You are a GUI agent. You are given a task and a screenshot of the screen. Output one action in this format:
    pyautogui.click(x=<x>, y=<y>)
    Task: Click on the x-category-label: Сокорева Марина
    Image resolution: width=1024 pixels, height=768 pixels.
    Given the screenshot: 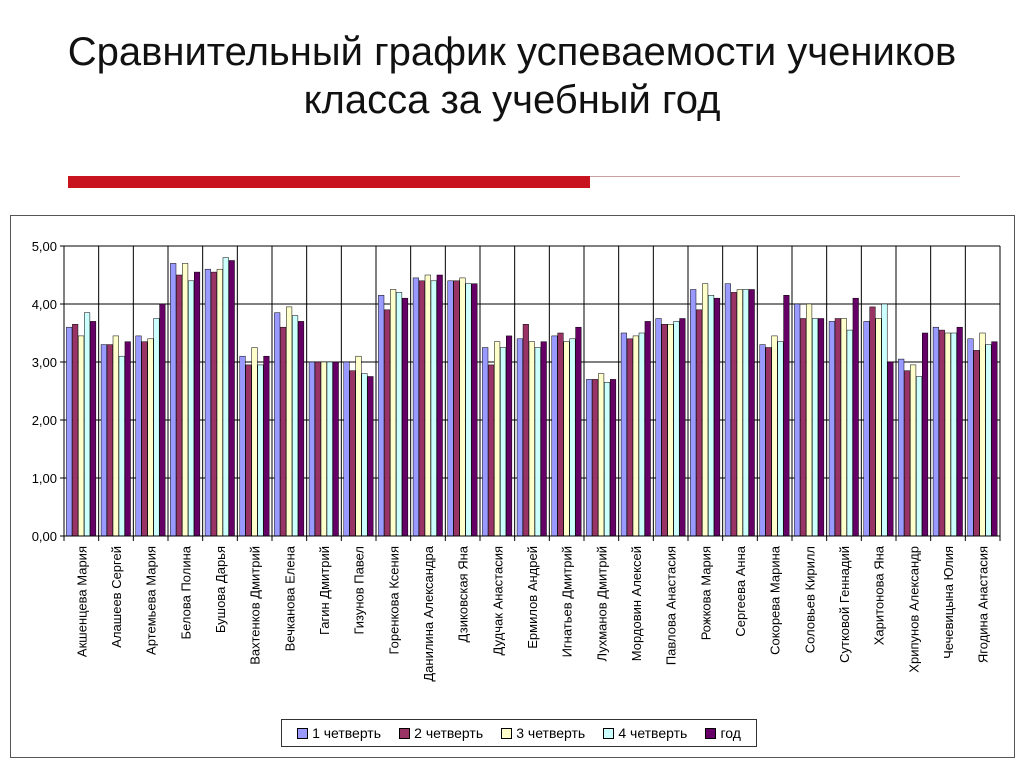 What is the action you would take?
    pyautogui.click(x=775, y=600)
    